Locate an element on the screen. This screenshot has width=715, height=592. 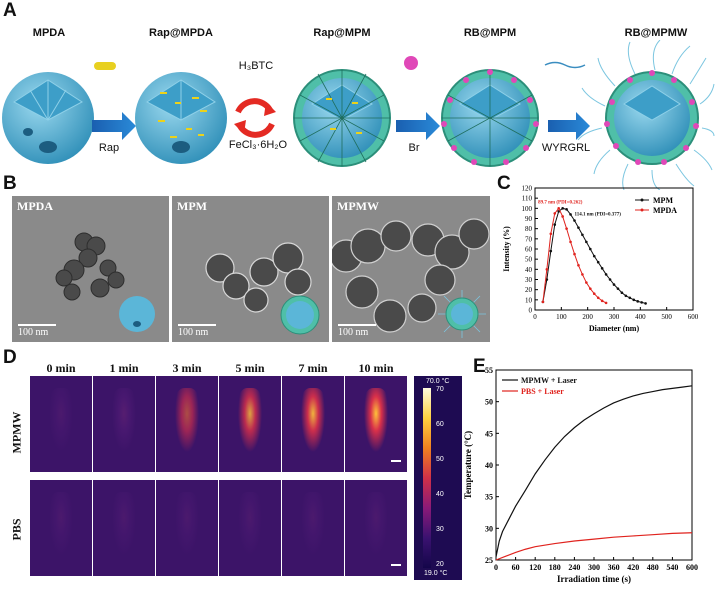
y-tick-label: 35 is located at coordinates (489, 497).